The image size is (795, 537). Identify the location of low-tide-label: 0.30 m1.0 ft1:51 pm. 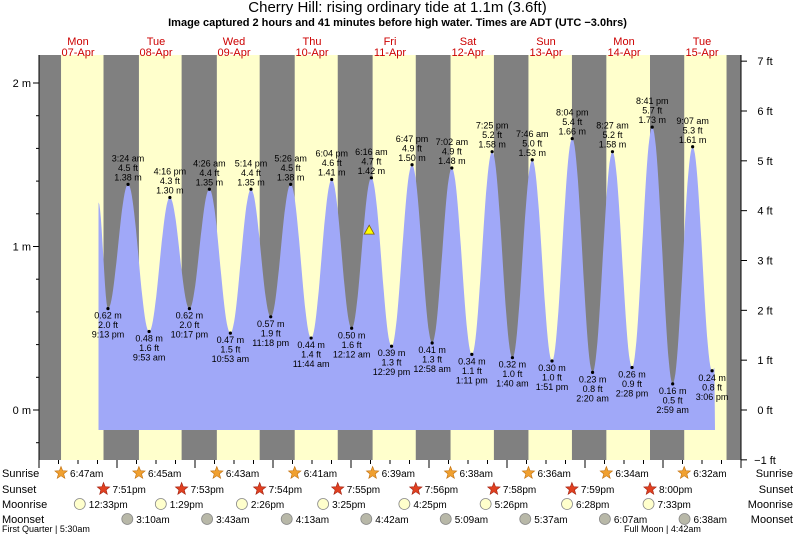
(552, 375).